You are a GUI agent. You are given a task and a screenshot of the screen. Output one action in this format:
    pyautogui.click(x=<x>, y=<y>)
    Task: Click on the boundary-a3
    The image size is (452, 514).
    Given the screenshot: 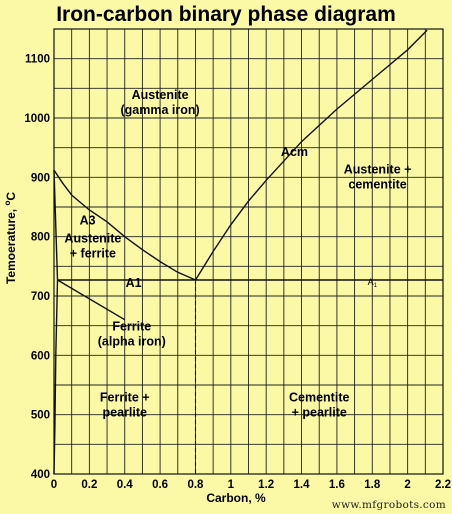 What is the action you would take?
    pyautogui.click(x=124, y=225)
    